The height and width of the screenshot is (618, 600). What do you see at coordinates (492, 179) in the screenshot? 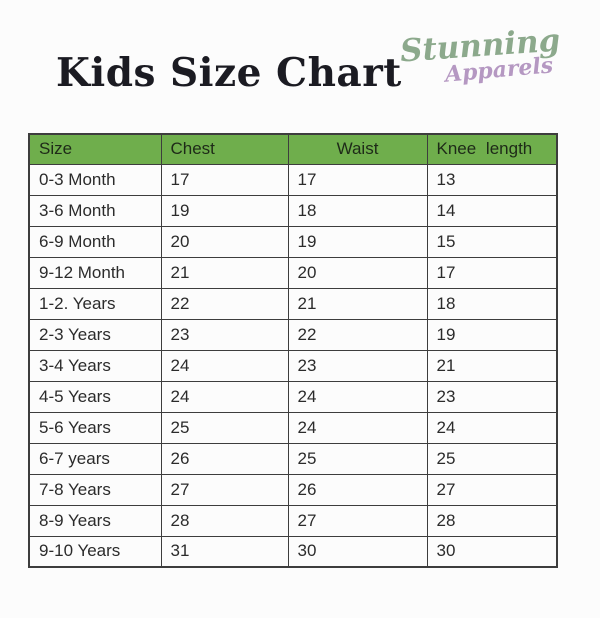
I see `table-cell: 13` at bounding box center [492, 179].